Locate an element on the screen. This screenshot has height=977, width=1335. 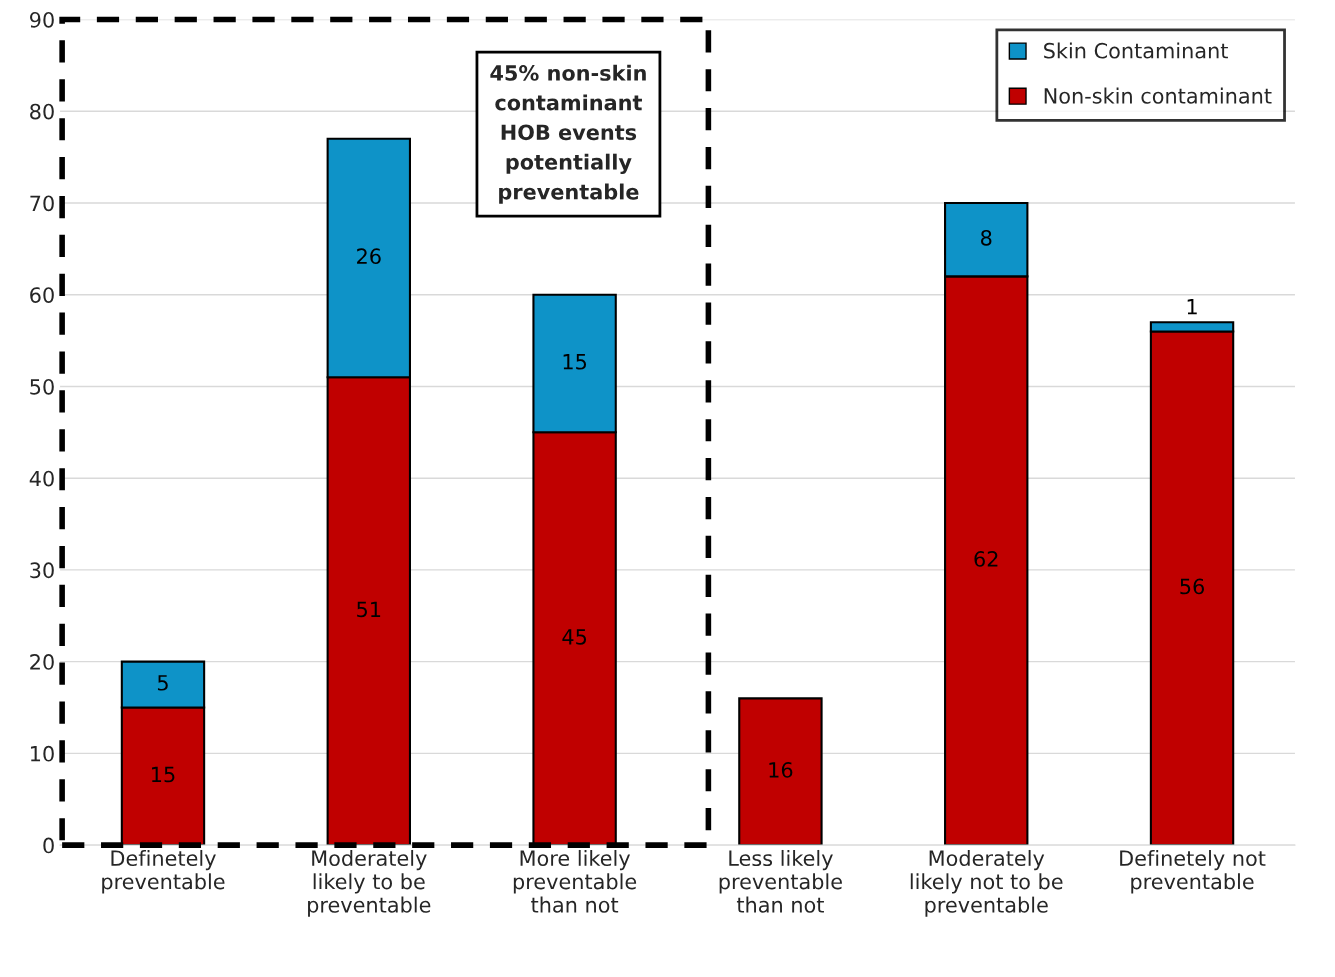
bar is located at coordinates (780, 771).